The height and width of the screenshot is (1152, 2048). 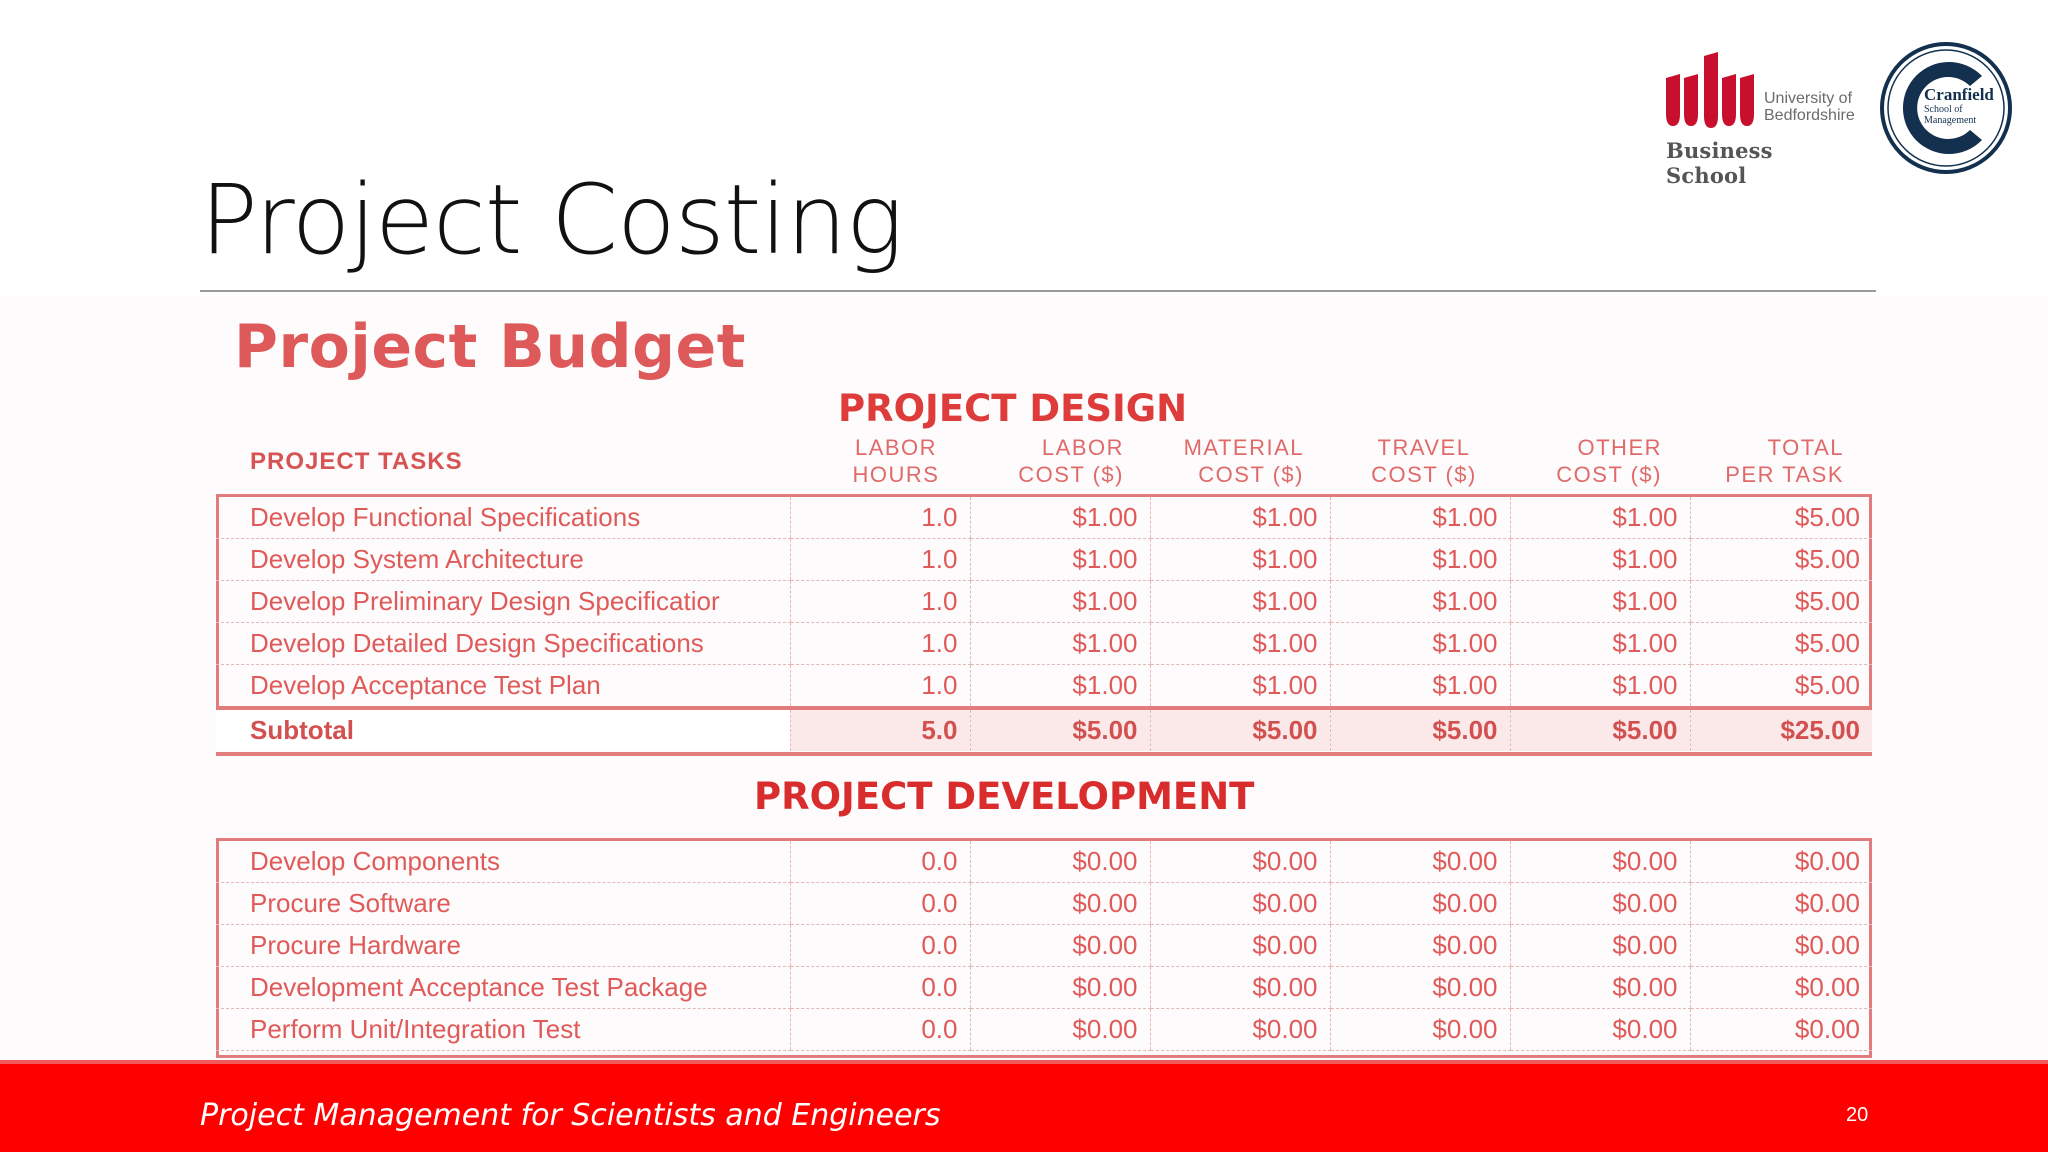 I want to click on task-name-cell: Perform Unit/Integration Test, so click(x=503, y=1029).